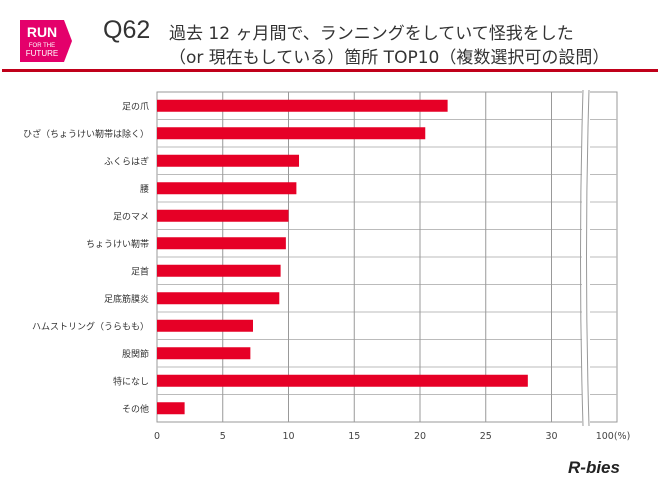 This screenshot has width=660, height=489. Describe the element at coordinates (613, 436) in the screenshot. I see `x-tick-label: 100(%)` at that location.